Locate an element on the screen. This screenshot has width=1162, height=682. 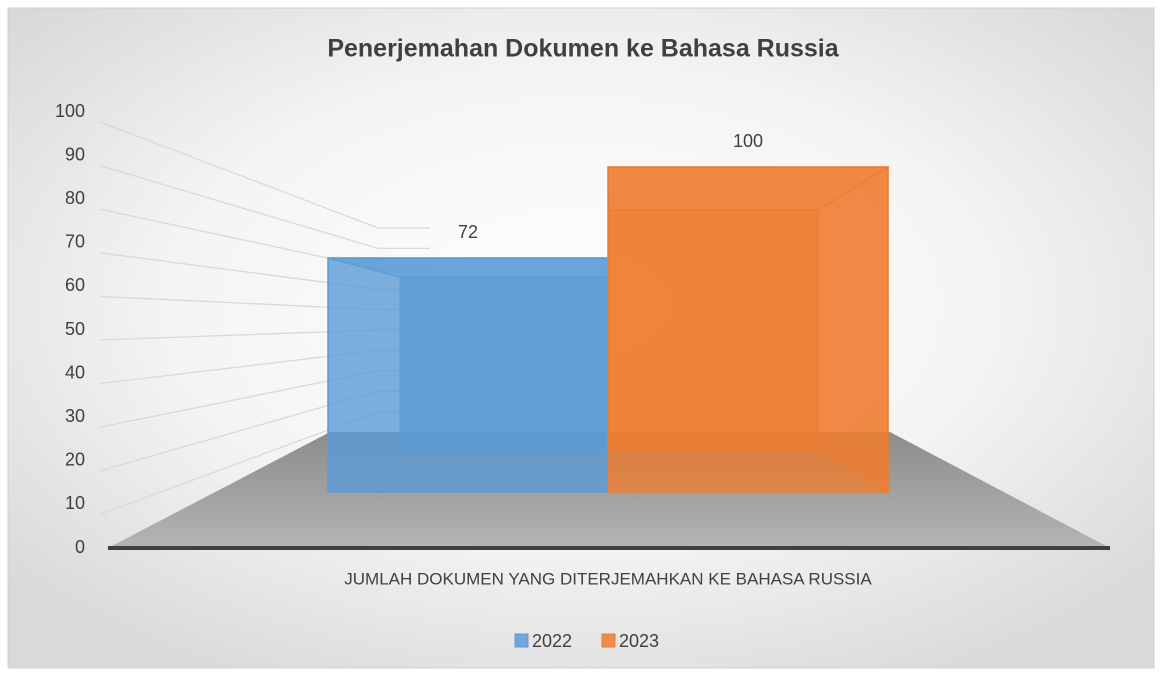
y-tick-label: 40 is located at coordinates (75, 372).